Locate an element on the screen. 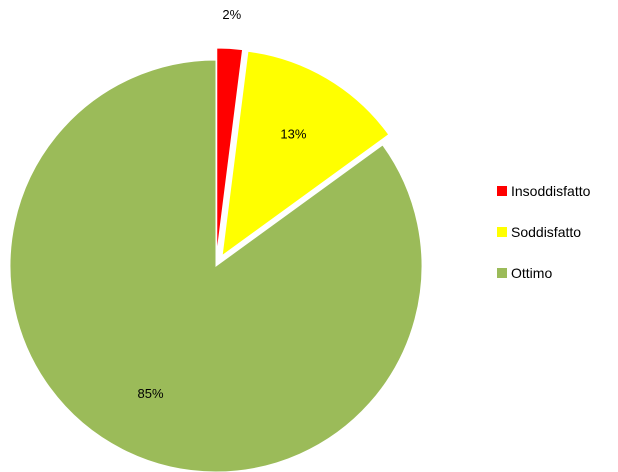 The height and width of the screenshot is (472, 618). pie-slice-soddisfatto is located at coordinates (305, 153).